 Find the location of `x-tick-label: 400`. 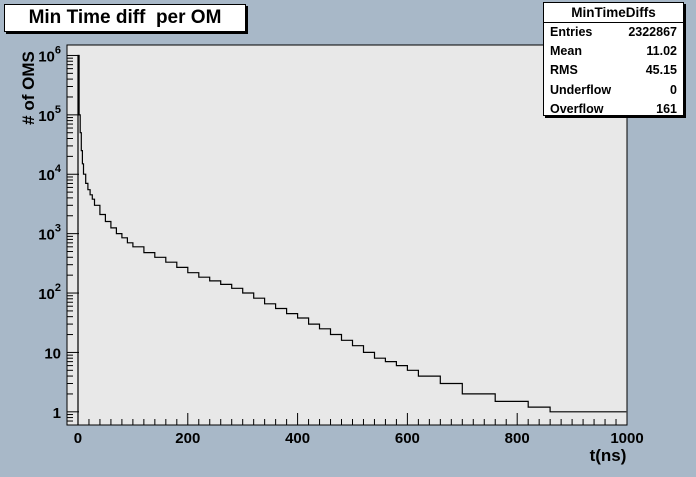

x-tick-label: 400 is located at coordinates (297, 438).